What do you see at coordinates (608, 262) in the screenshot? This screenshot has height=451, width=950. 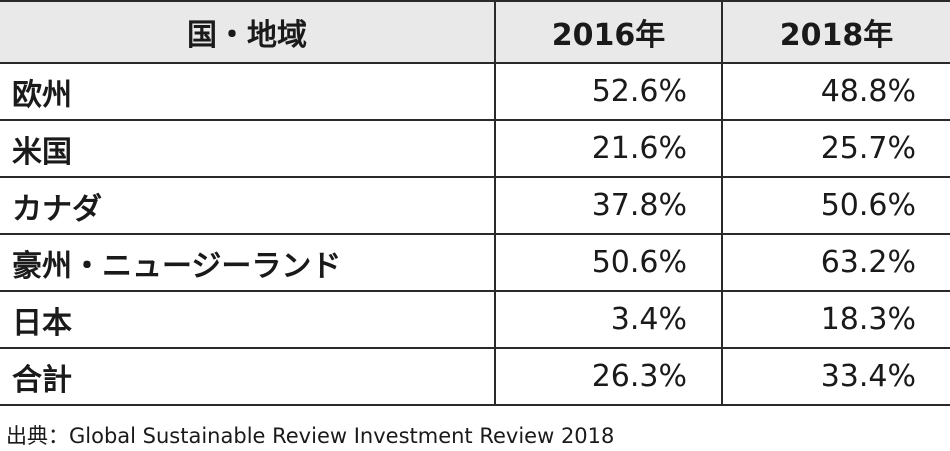 I see `value-2016-cell: 50.6%` at bounding box center [608, 262].